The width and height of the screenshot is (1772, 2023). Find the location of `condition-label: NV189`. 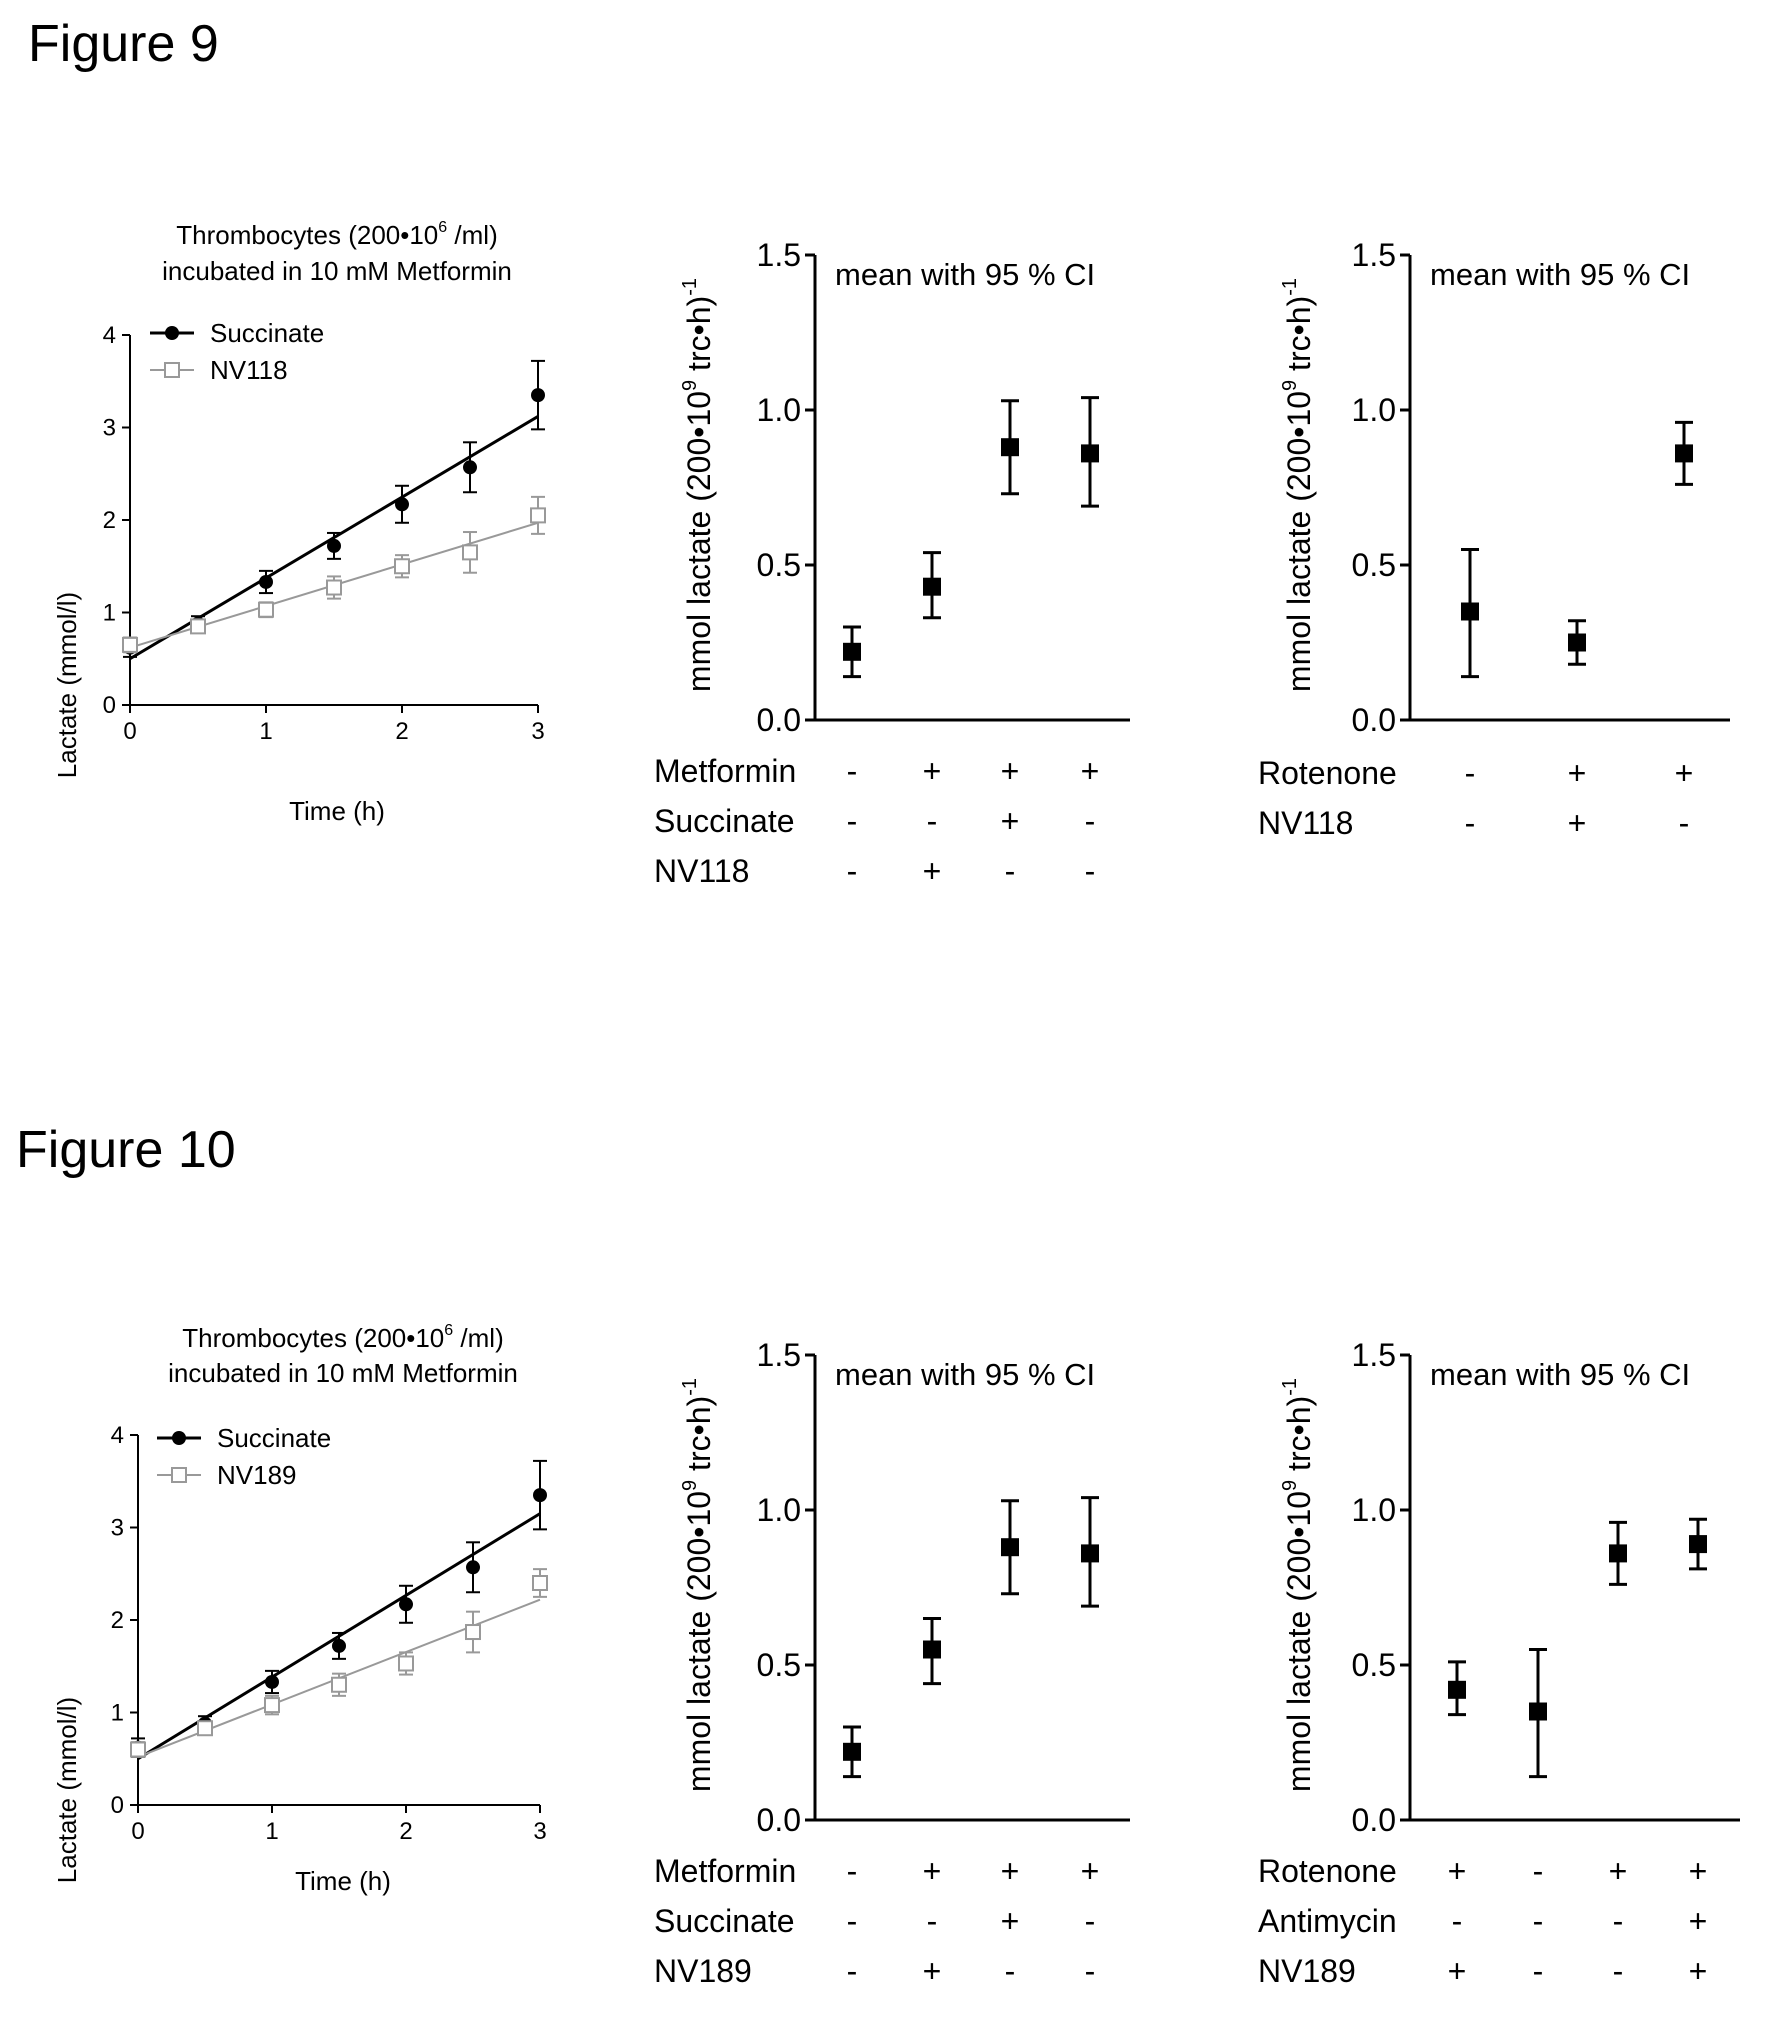

condition-label: NV189 is located at coordinates (1307, 1971).